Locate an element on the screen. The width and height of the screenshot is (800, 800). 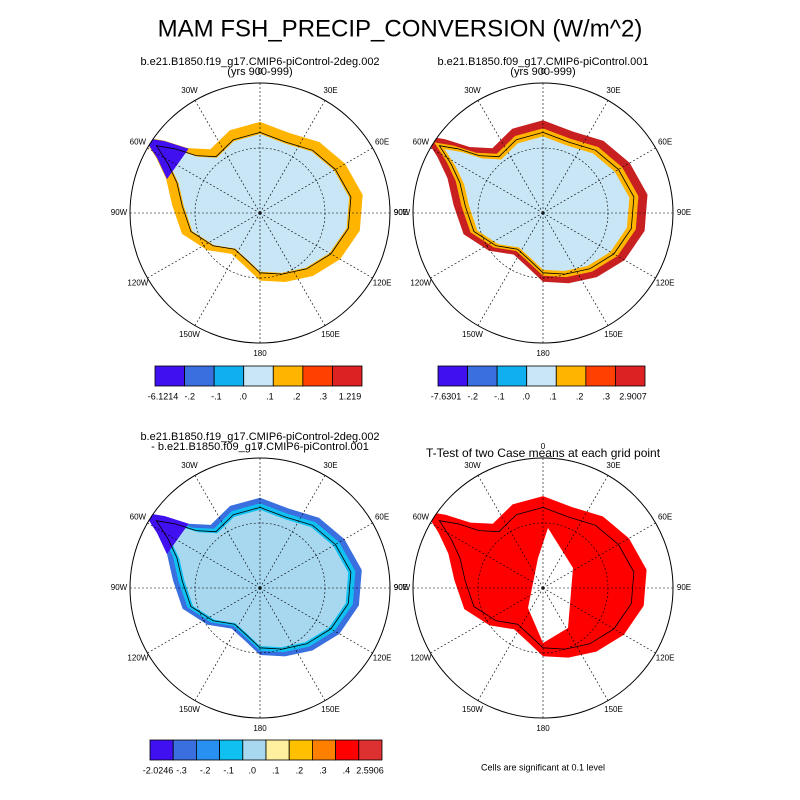
colorbar-label: -2.0246 is located at coordinates (158, 770).